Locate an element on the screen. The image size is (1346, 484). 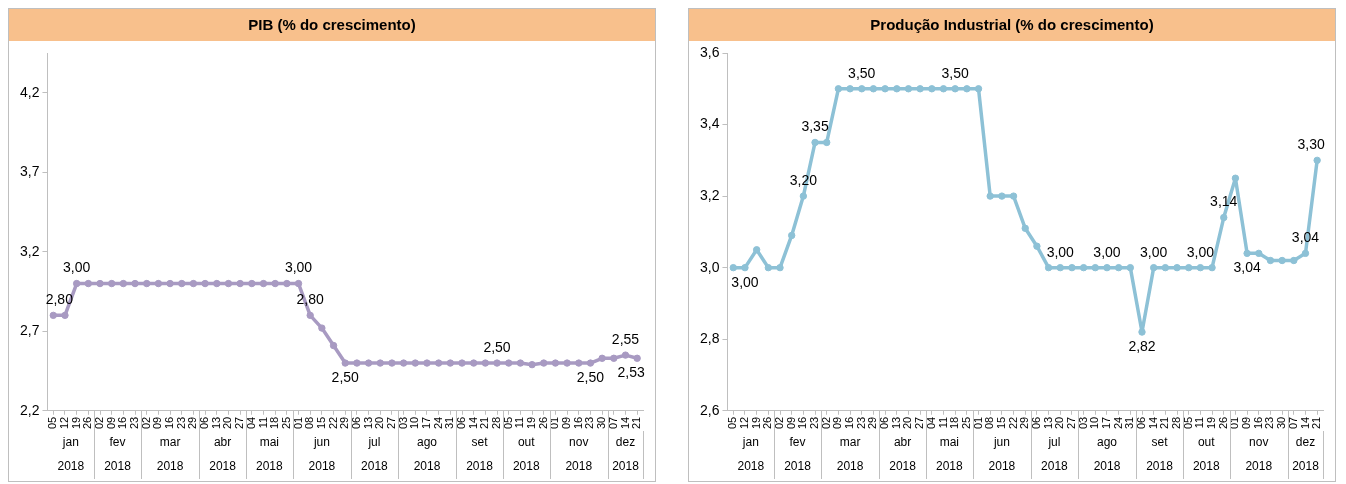
x-tick-label: 09 is located at coordinates (790, 423).